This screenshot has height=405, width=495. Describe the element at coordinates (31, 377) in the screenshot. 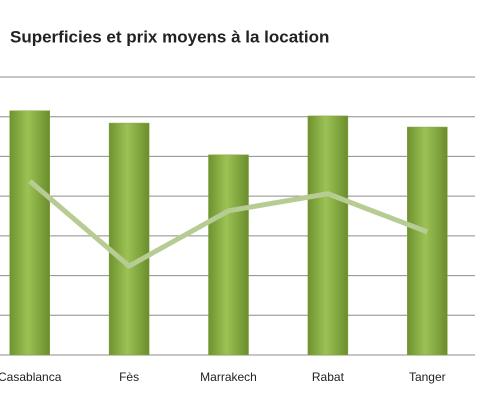

I see `x-tick-label: Casablanca` at that location.